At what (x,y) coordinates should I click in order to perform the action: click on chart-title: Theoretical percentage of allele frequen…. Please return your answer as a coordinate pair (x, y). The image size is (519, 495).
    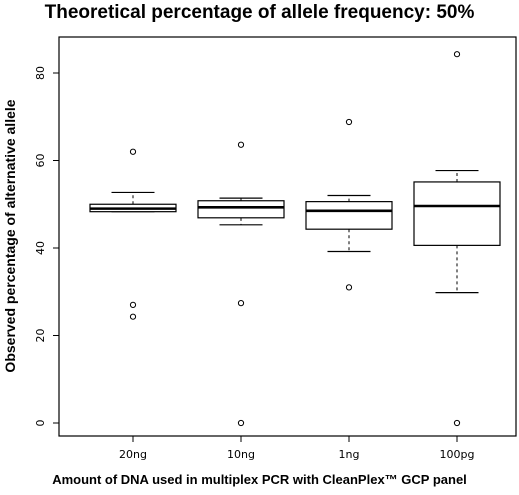
    Looking at the image, I should click on (259, 12).